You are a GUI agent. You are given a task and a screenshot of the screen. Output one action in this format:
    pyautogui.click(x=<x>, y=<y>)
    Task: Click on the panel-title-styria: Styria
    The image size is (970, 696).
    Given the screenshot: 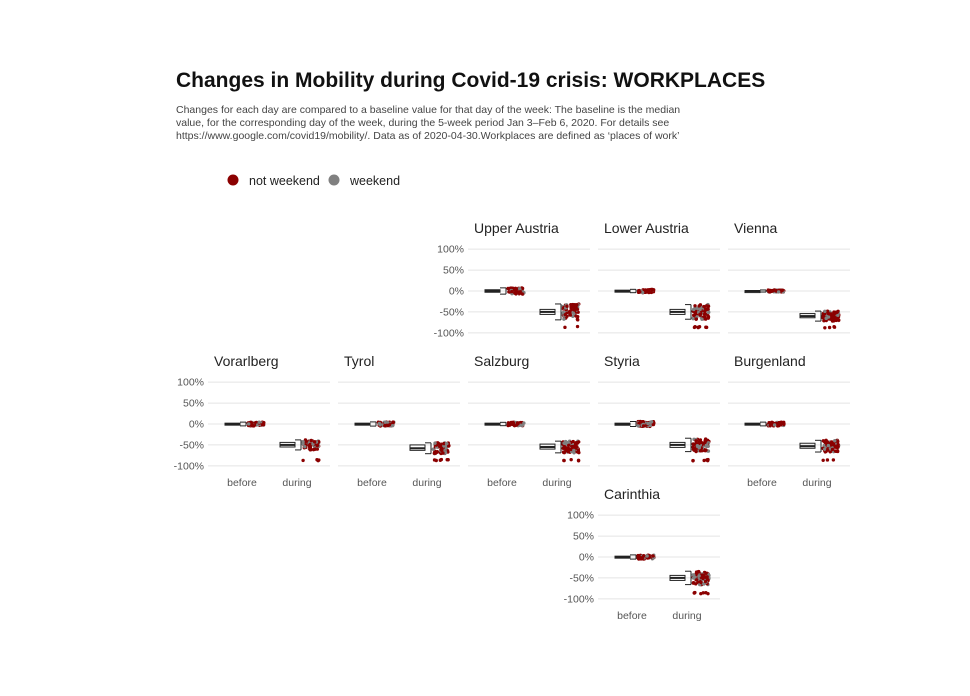 What is the action you would take?
    pyautogui.click(x=622, y=361)
    